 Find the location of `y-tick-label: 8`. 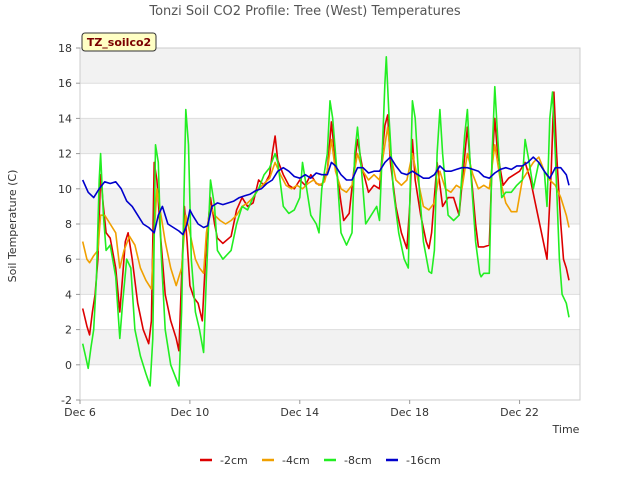

y-tick-label: 8 is located at coordinates (68, 224).